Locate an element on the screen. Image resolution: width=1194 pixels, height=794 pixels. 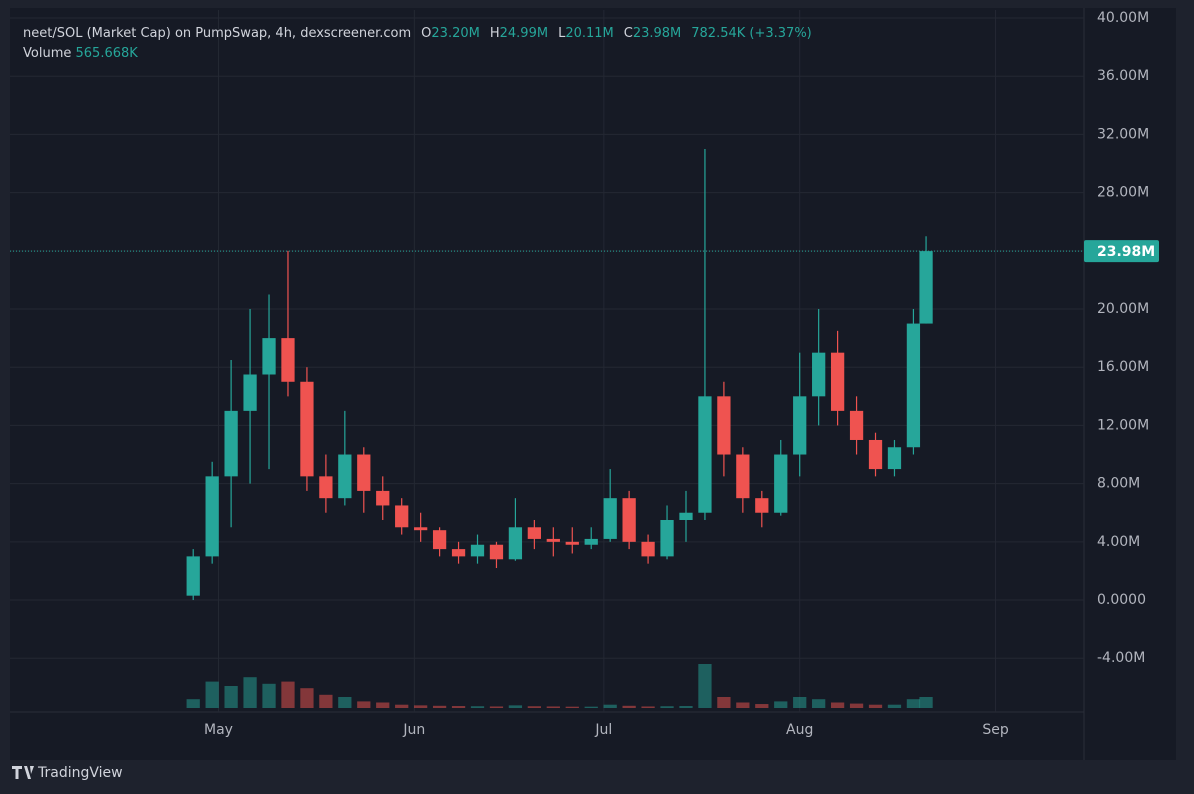
y-tick-label: 36.00M is located at coordinates (1123, 76).